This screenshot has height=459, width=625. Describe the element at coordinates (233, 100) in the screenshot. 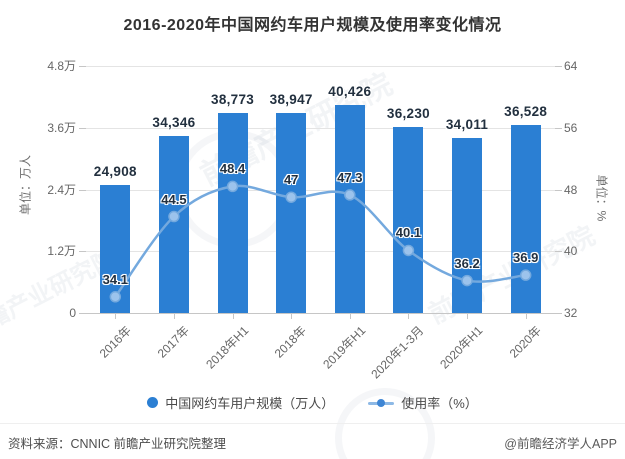

I see `bar-value-label: 38,773` at that location.